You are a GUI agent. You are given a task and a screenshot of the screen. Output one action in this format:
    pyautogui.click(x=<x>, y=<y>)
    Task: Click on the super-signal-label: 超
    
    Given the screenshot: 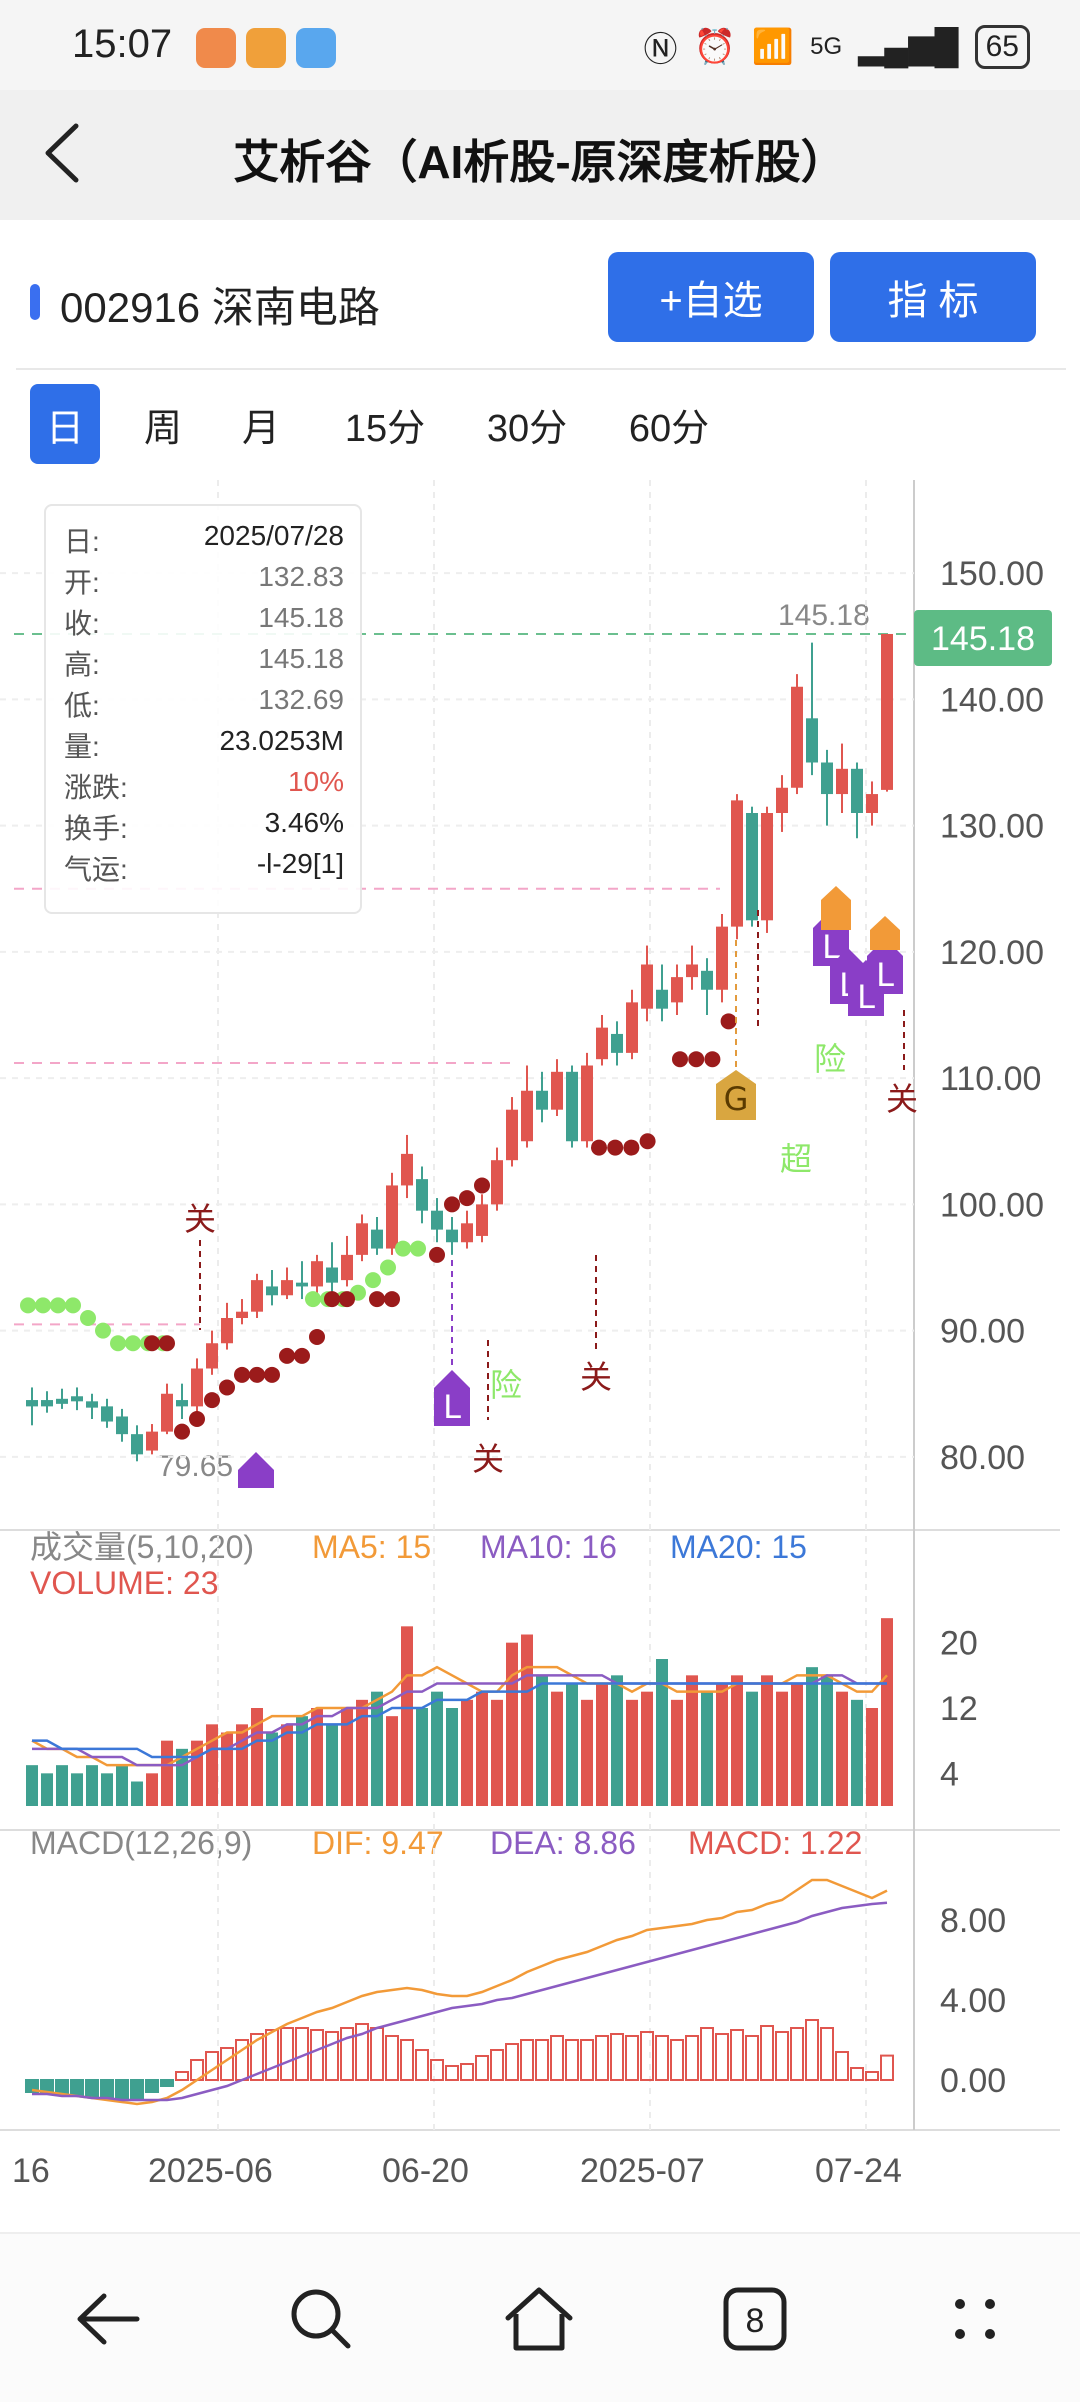 What is the action you would take?
    pyautogui.click(x=796, y=1159)
    